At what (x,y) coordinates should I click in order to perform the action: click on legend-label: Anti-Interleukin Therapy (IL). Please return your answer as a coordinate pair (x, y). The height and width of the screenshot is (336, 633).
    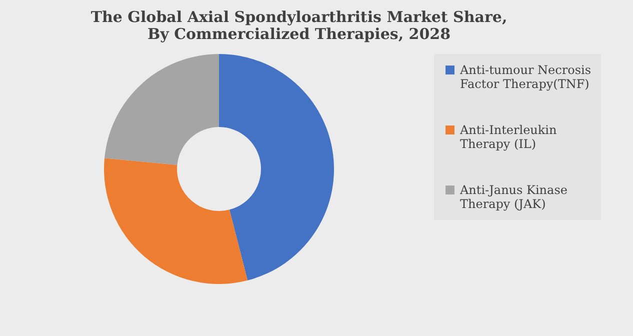
    Looking at the image, I should click on (508, 137).